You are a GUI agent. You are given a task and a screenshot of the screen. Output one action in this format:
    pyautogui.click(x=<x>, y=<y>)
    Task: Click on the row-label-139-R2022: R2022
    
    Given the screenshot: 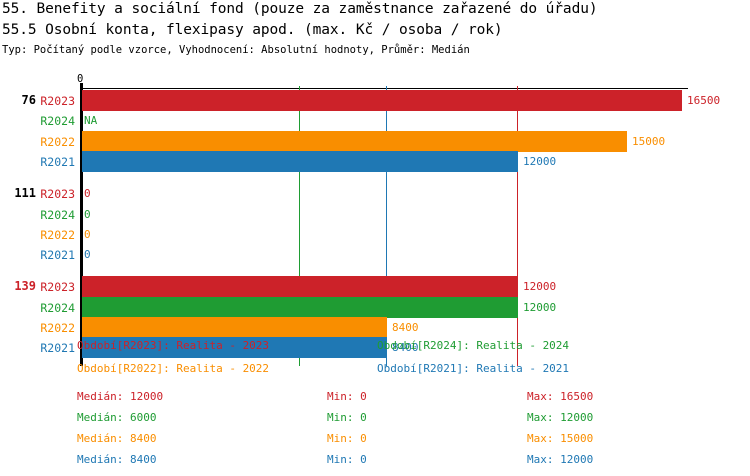 What is the action you would take?
    pyautogui.click(x=57, y=328)
    